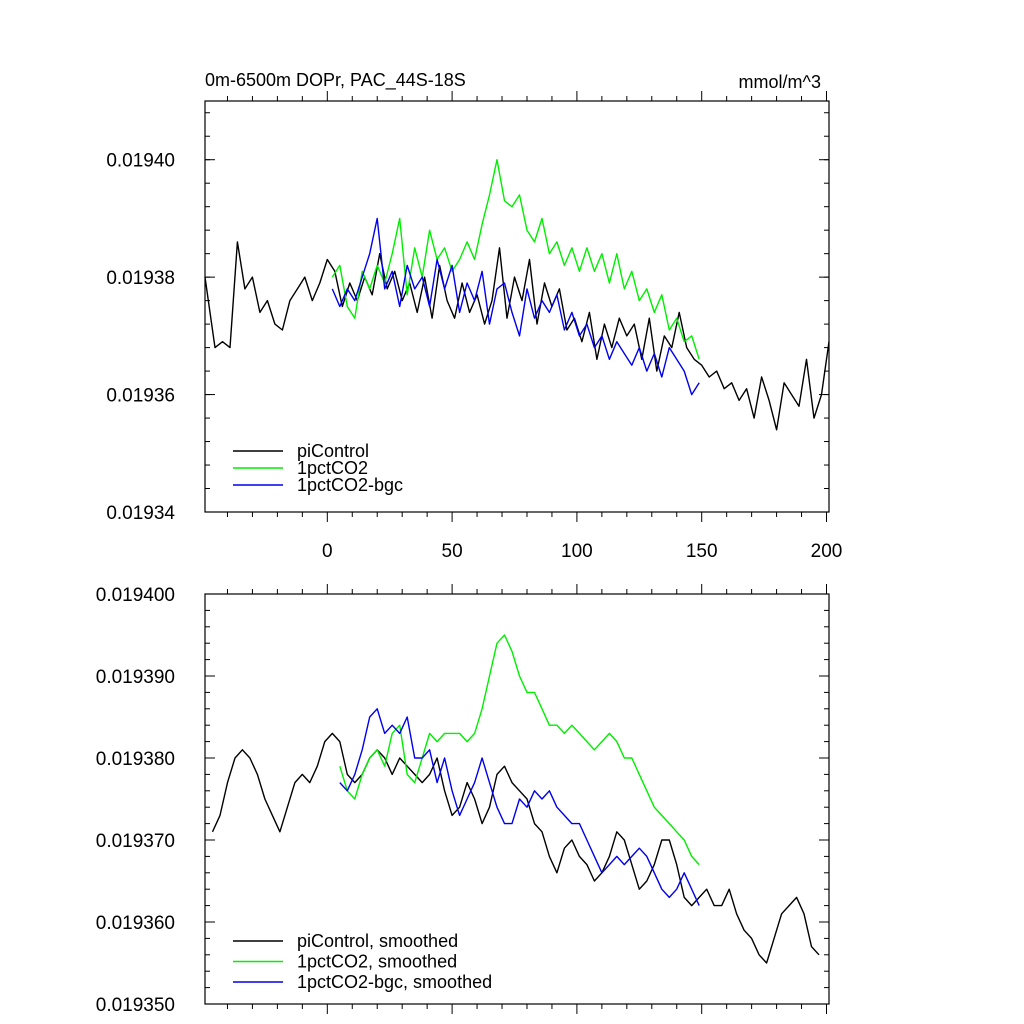 Image resolution: width=1024 pixels, height=1024 pixels. Describe the element at coordinates (394, 982) in the screenshot. I see `legend-label: 1pctCO2-bgc, smoothed` at that location.